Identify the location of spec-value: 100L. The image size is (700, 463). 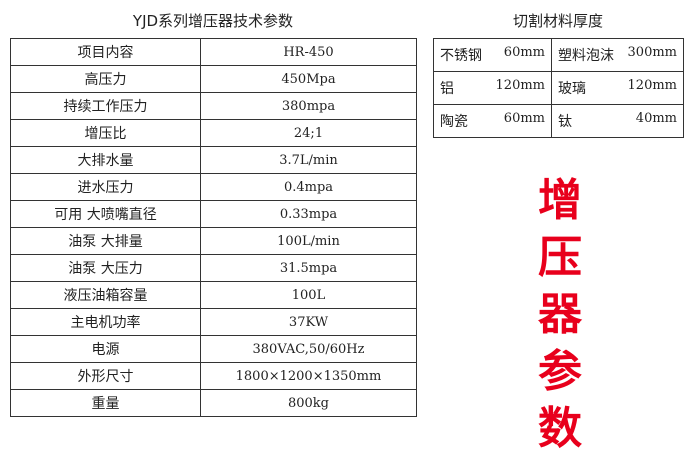
(308, 295).